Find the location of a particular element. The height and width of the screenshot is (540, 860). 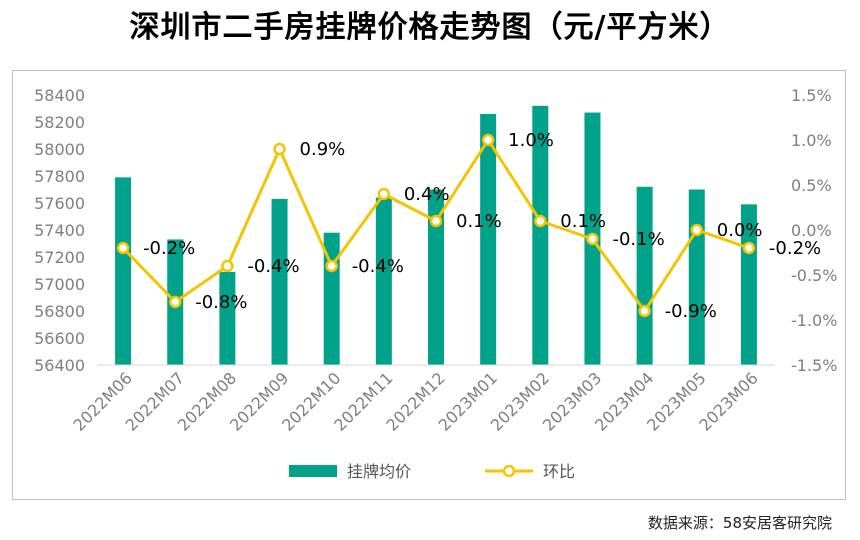

y-left-tick-label: 57200 is located at coordinates (59, 257).